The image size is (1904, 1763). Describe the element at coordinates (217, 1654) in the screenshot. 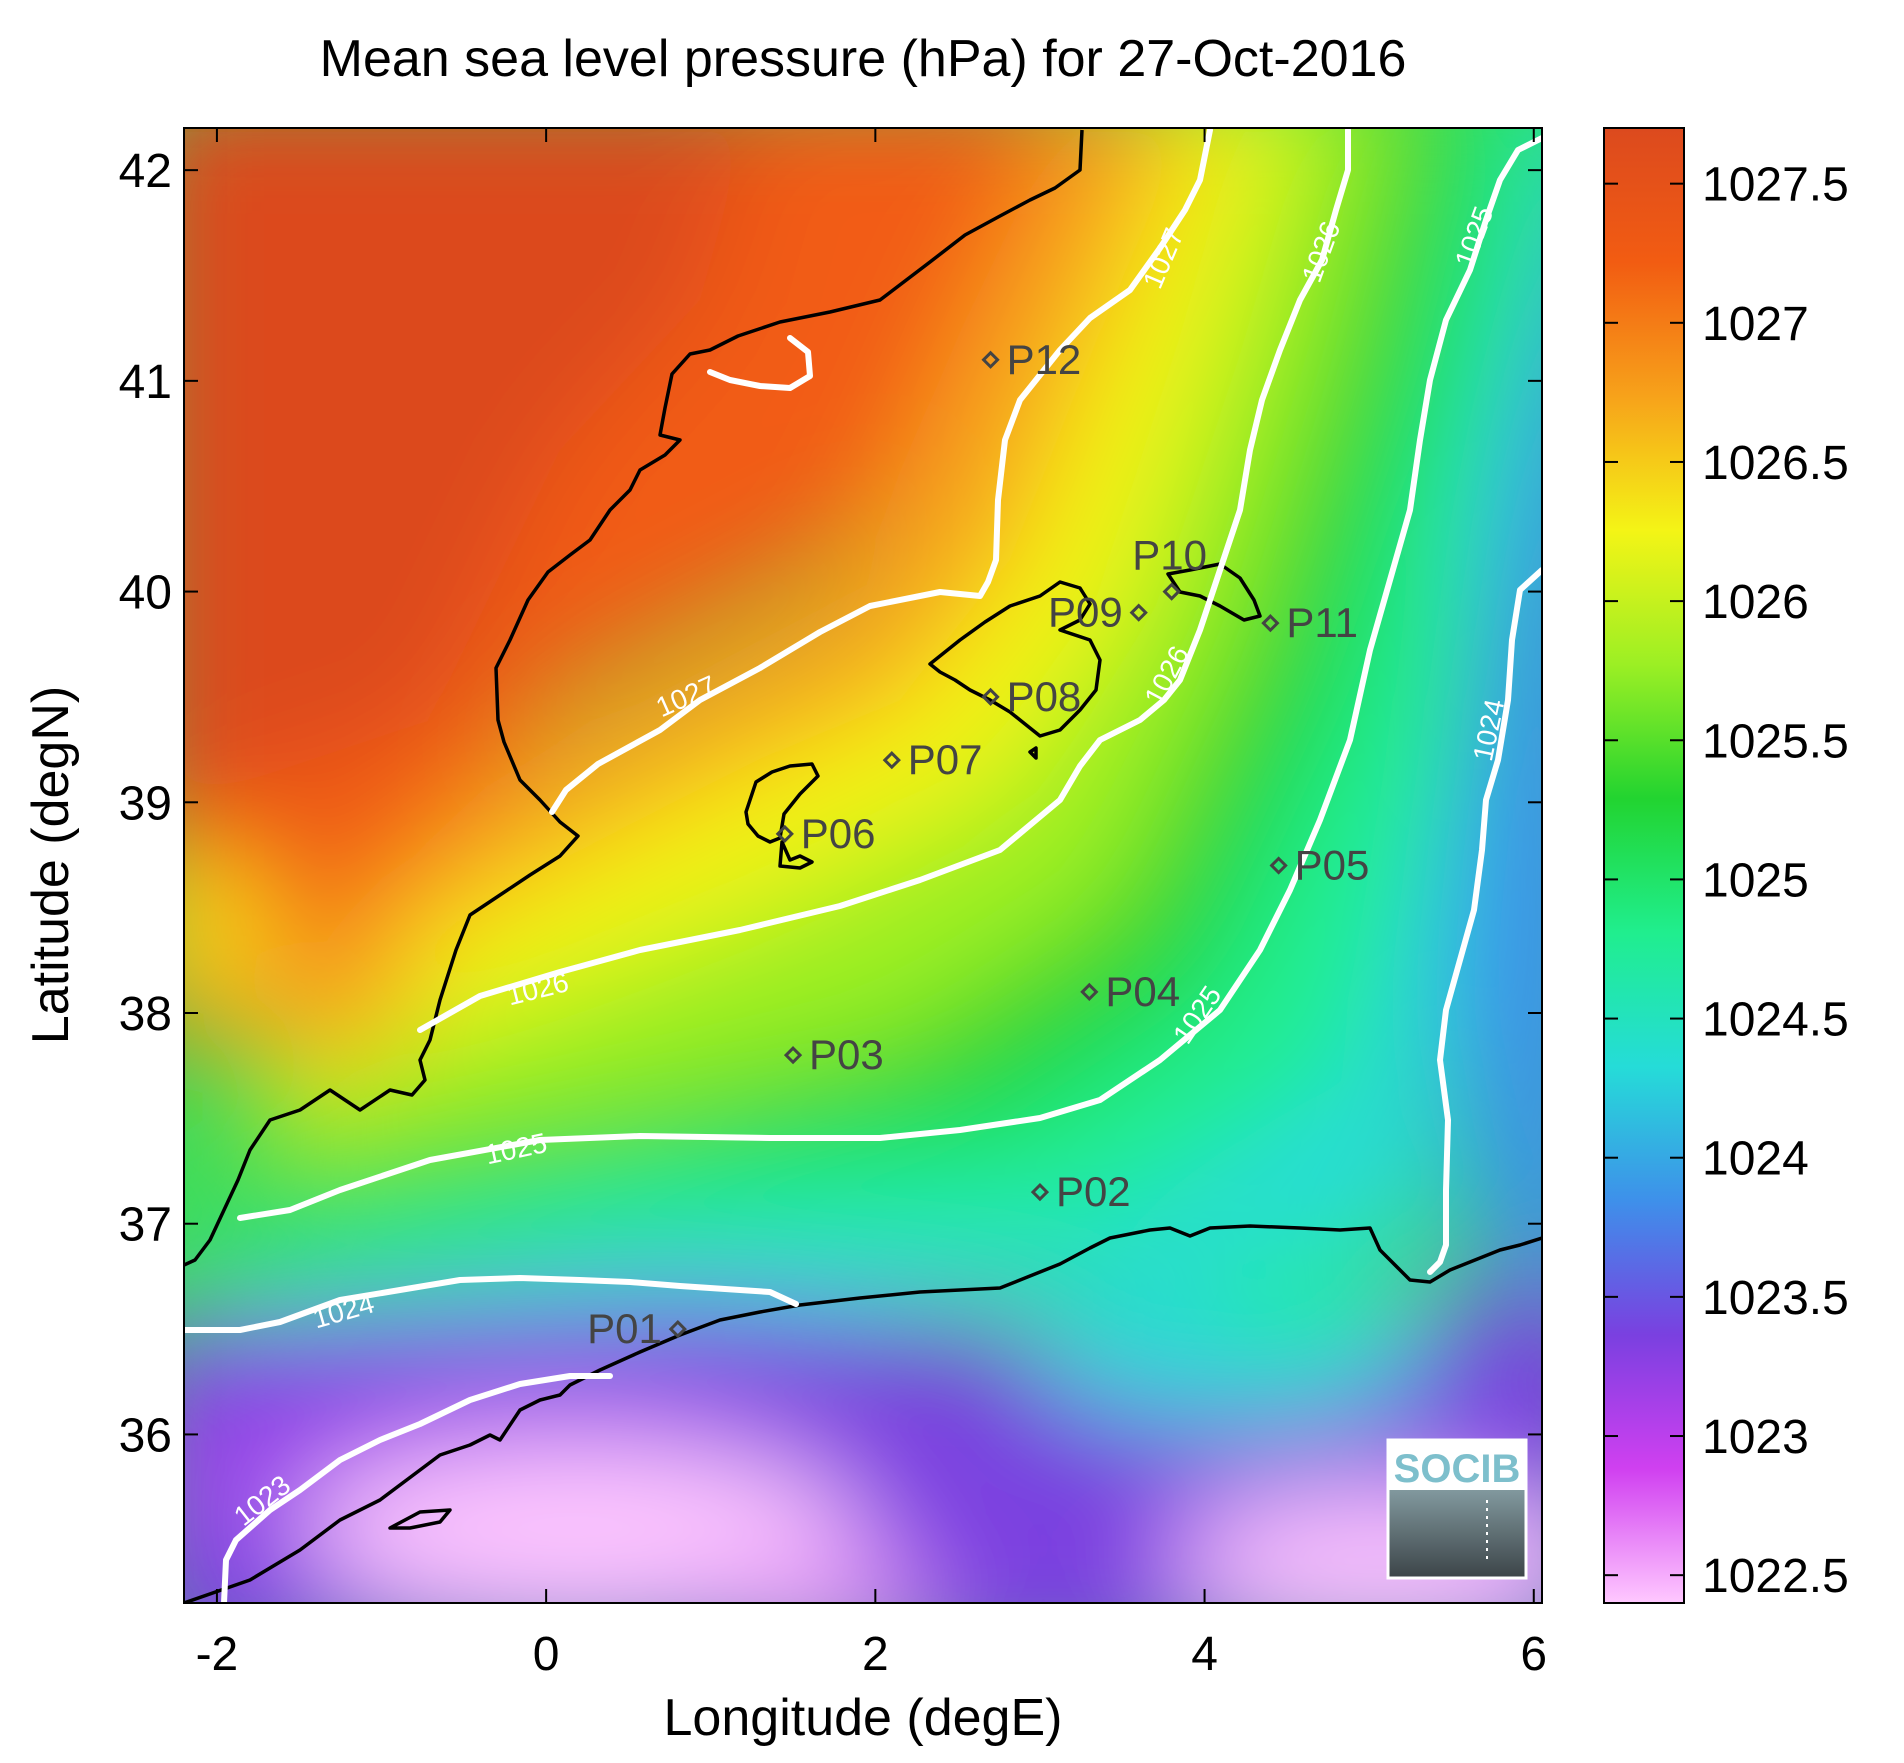

I see `x-tick-label: -2` at that location.